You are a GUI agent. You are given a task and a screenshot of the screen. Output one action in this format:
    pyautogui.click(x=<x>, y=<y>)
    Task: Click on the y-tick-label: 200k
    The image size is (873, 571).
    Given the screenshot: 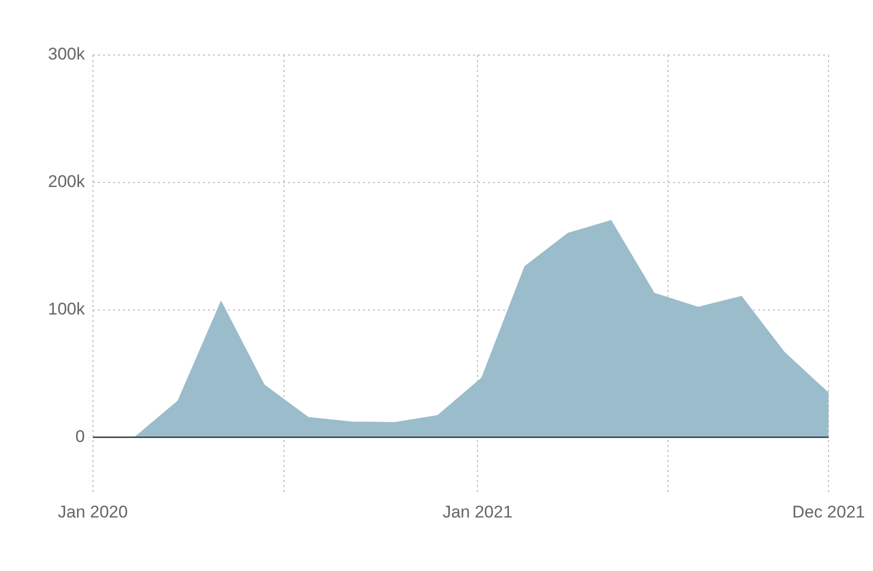 What is the action you would take?
    pyautogui.click(x=67, y=182)
    